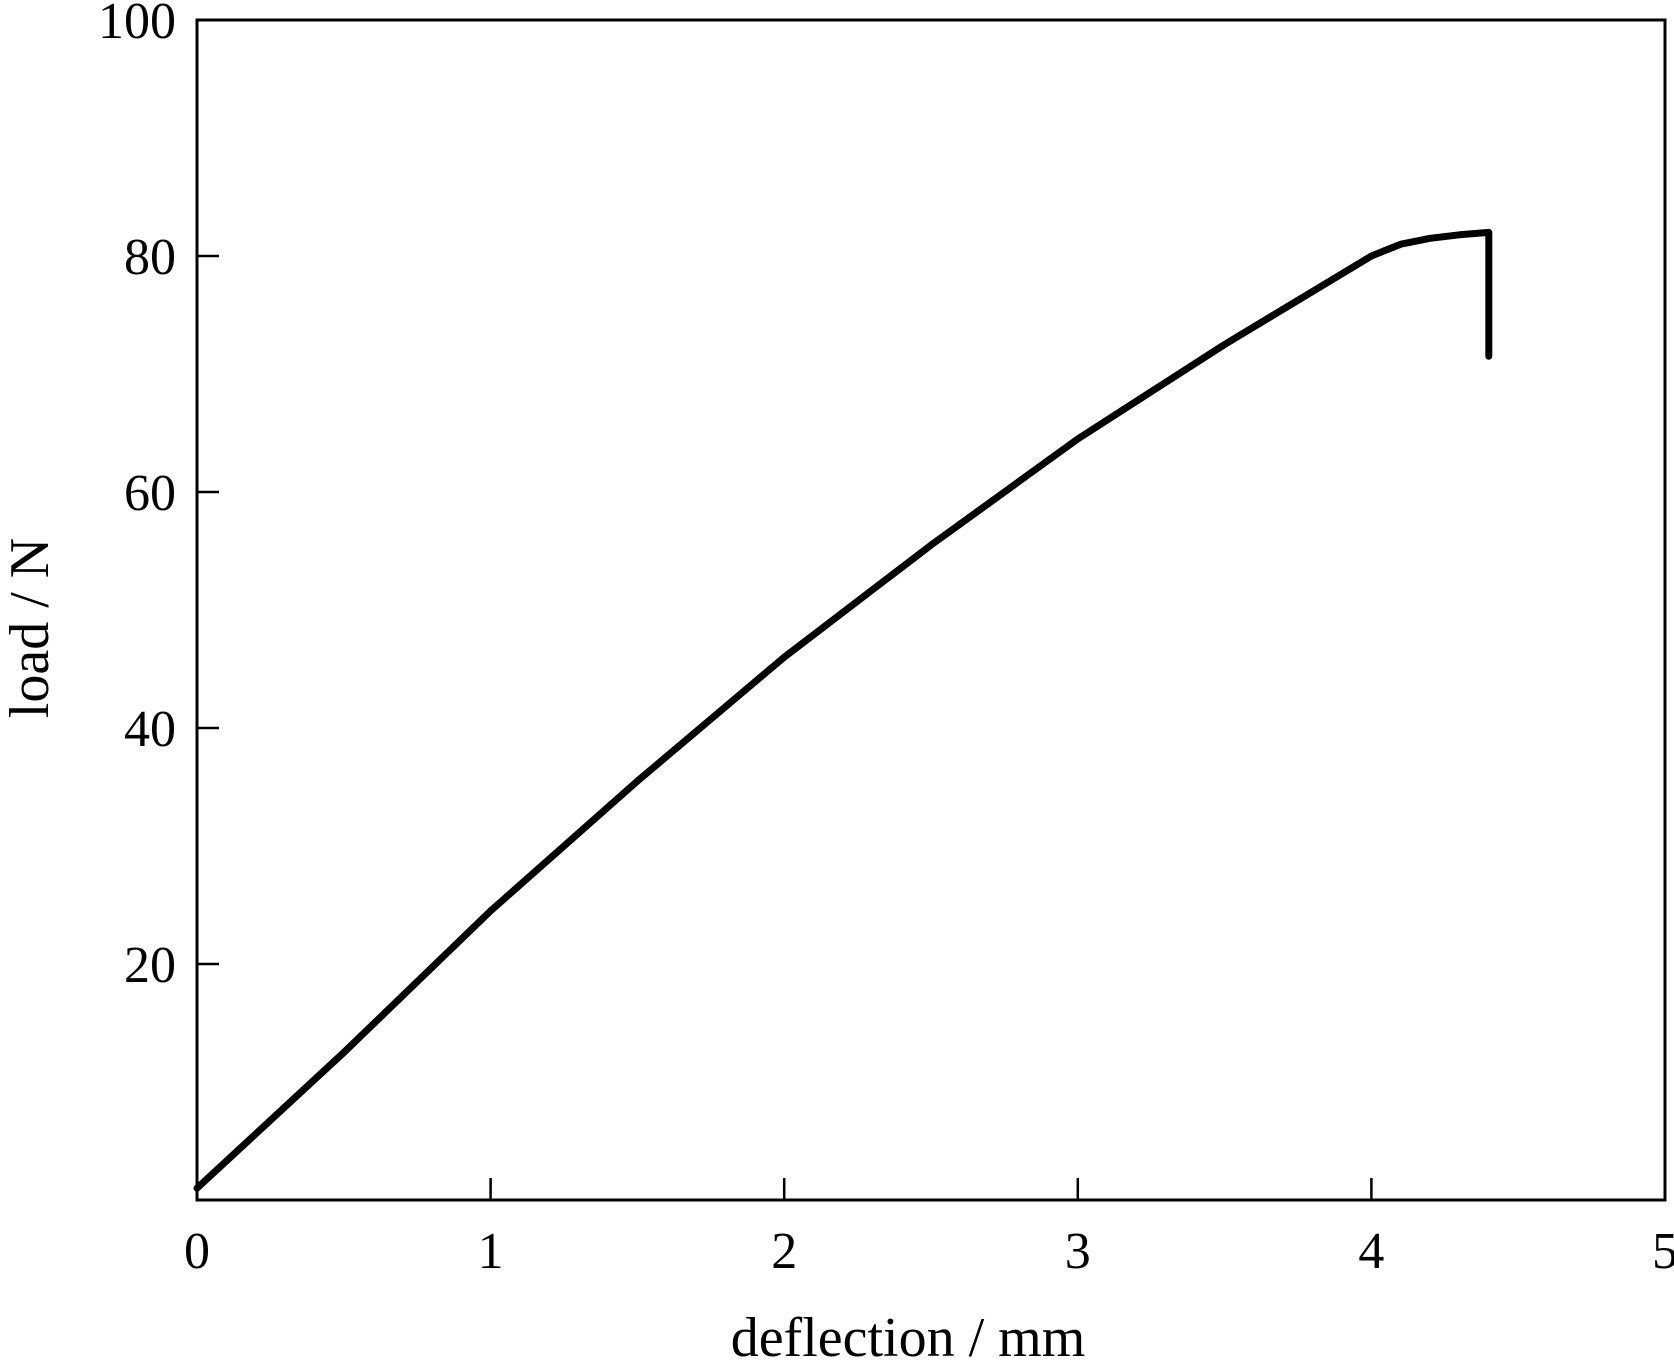 The height and width of the screenshot is (1372, 1674). Describe the element at coordinates (908, 1337) in the screenshot. I see `x-axis-title: deflection / mm` at that location.